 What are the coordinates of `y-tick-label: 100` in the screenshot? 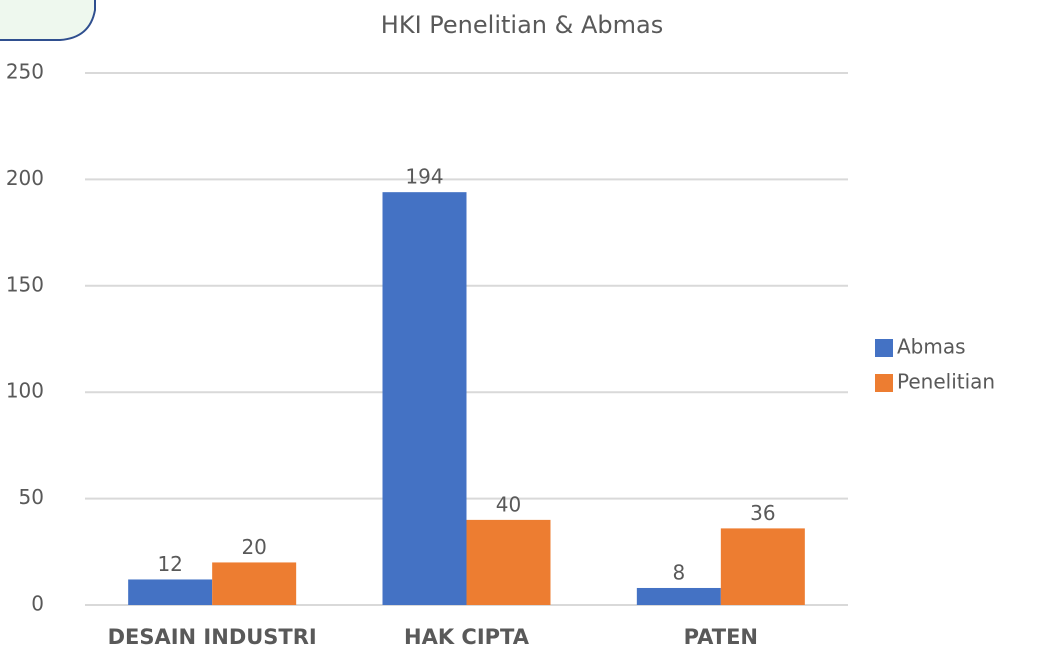 It's located at (25, 391).